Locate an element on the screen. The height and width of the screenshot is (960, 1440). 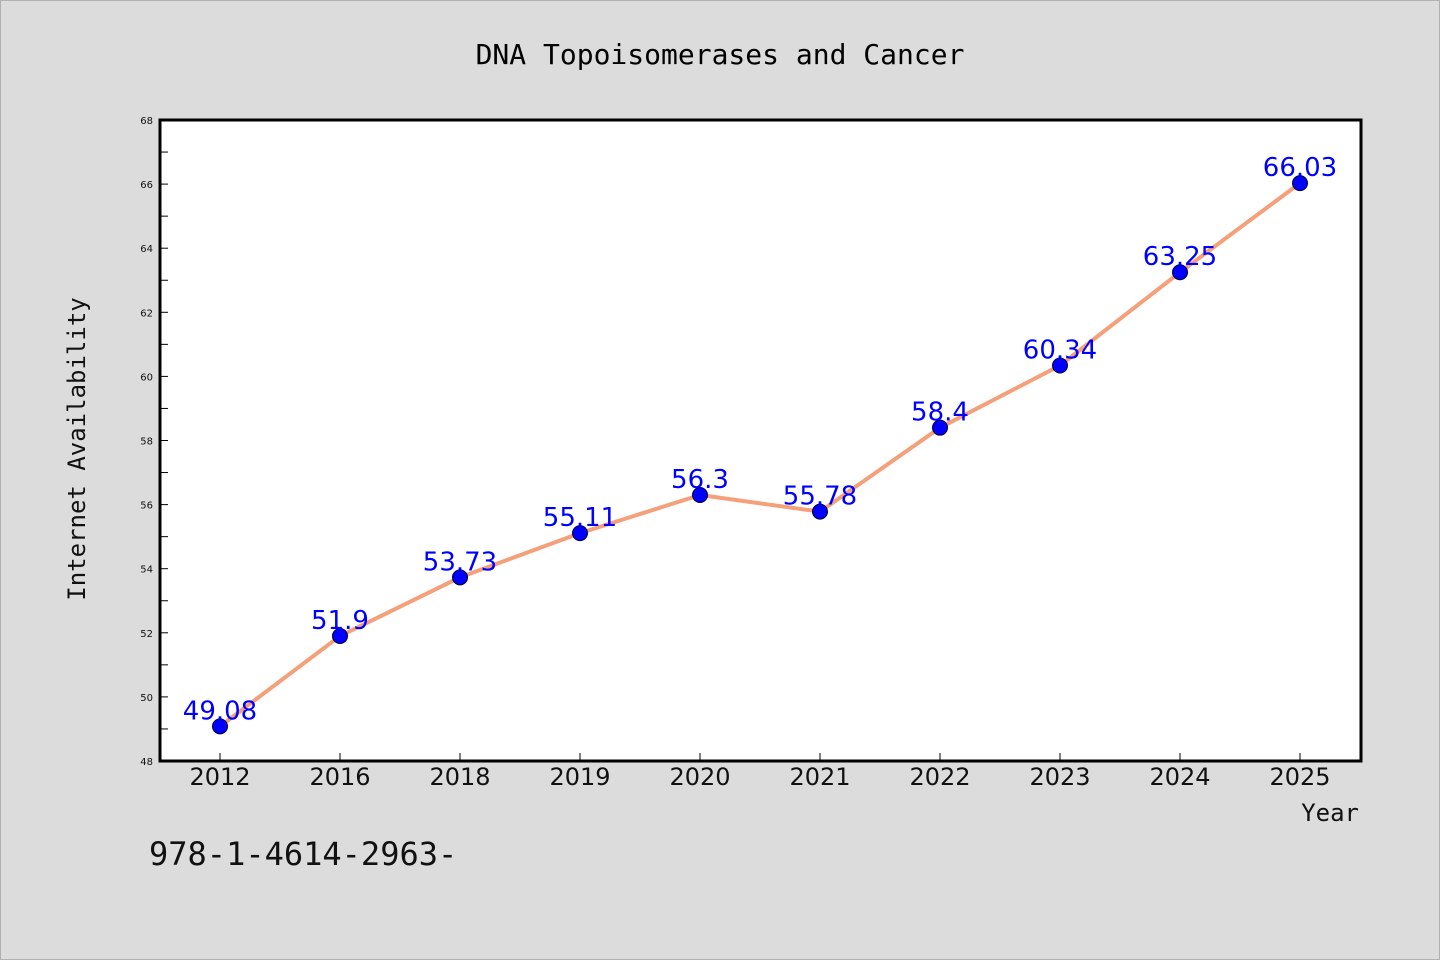
x-axis: 2012 2016 2018 2019 2020 2021 2022 2023 2024 2025 is located at coordinates (760, 772).